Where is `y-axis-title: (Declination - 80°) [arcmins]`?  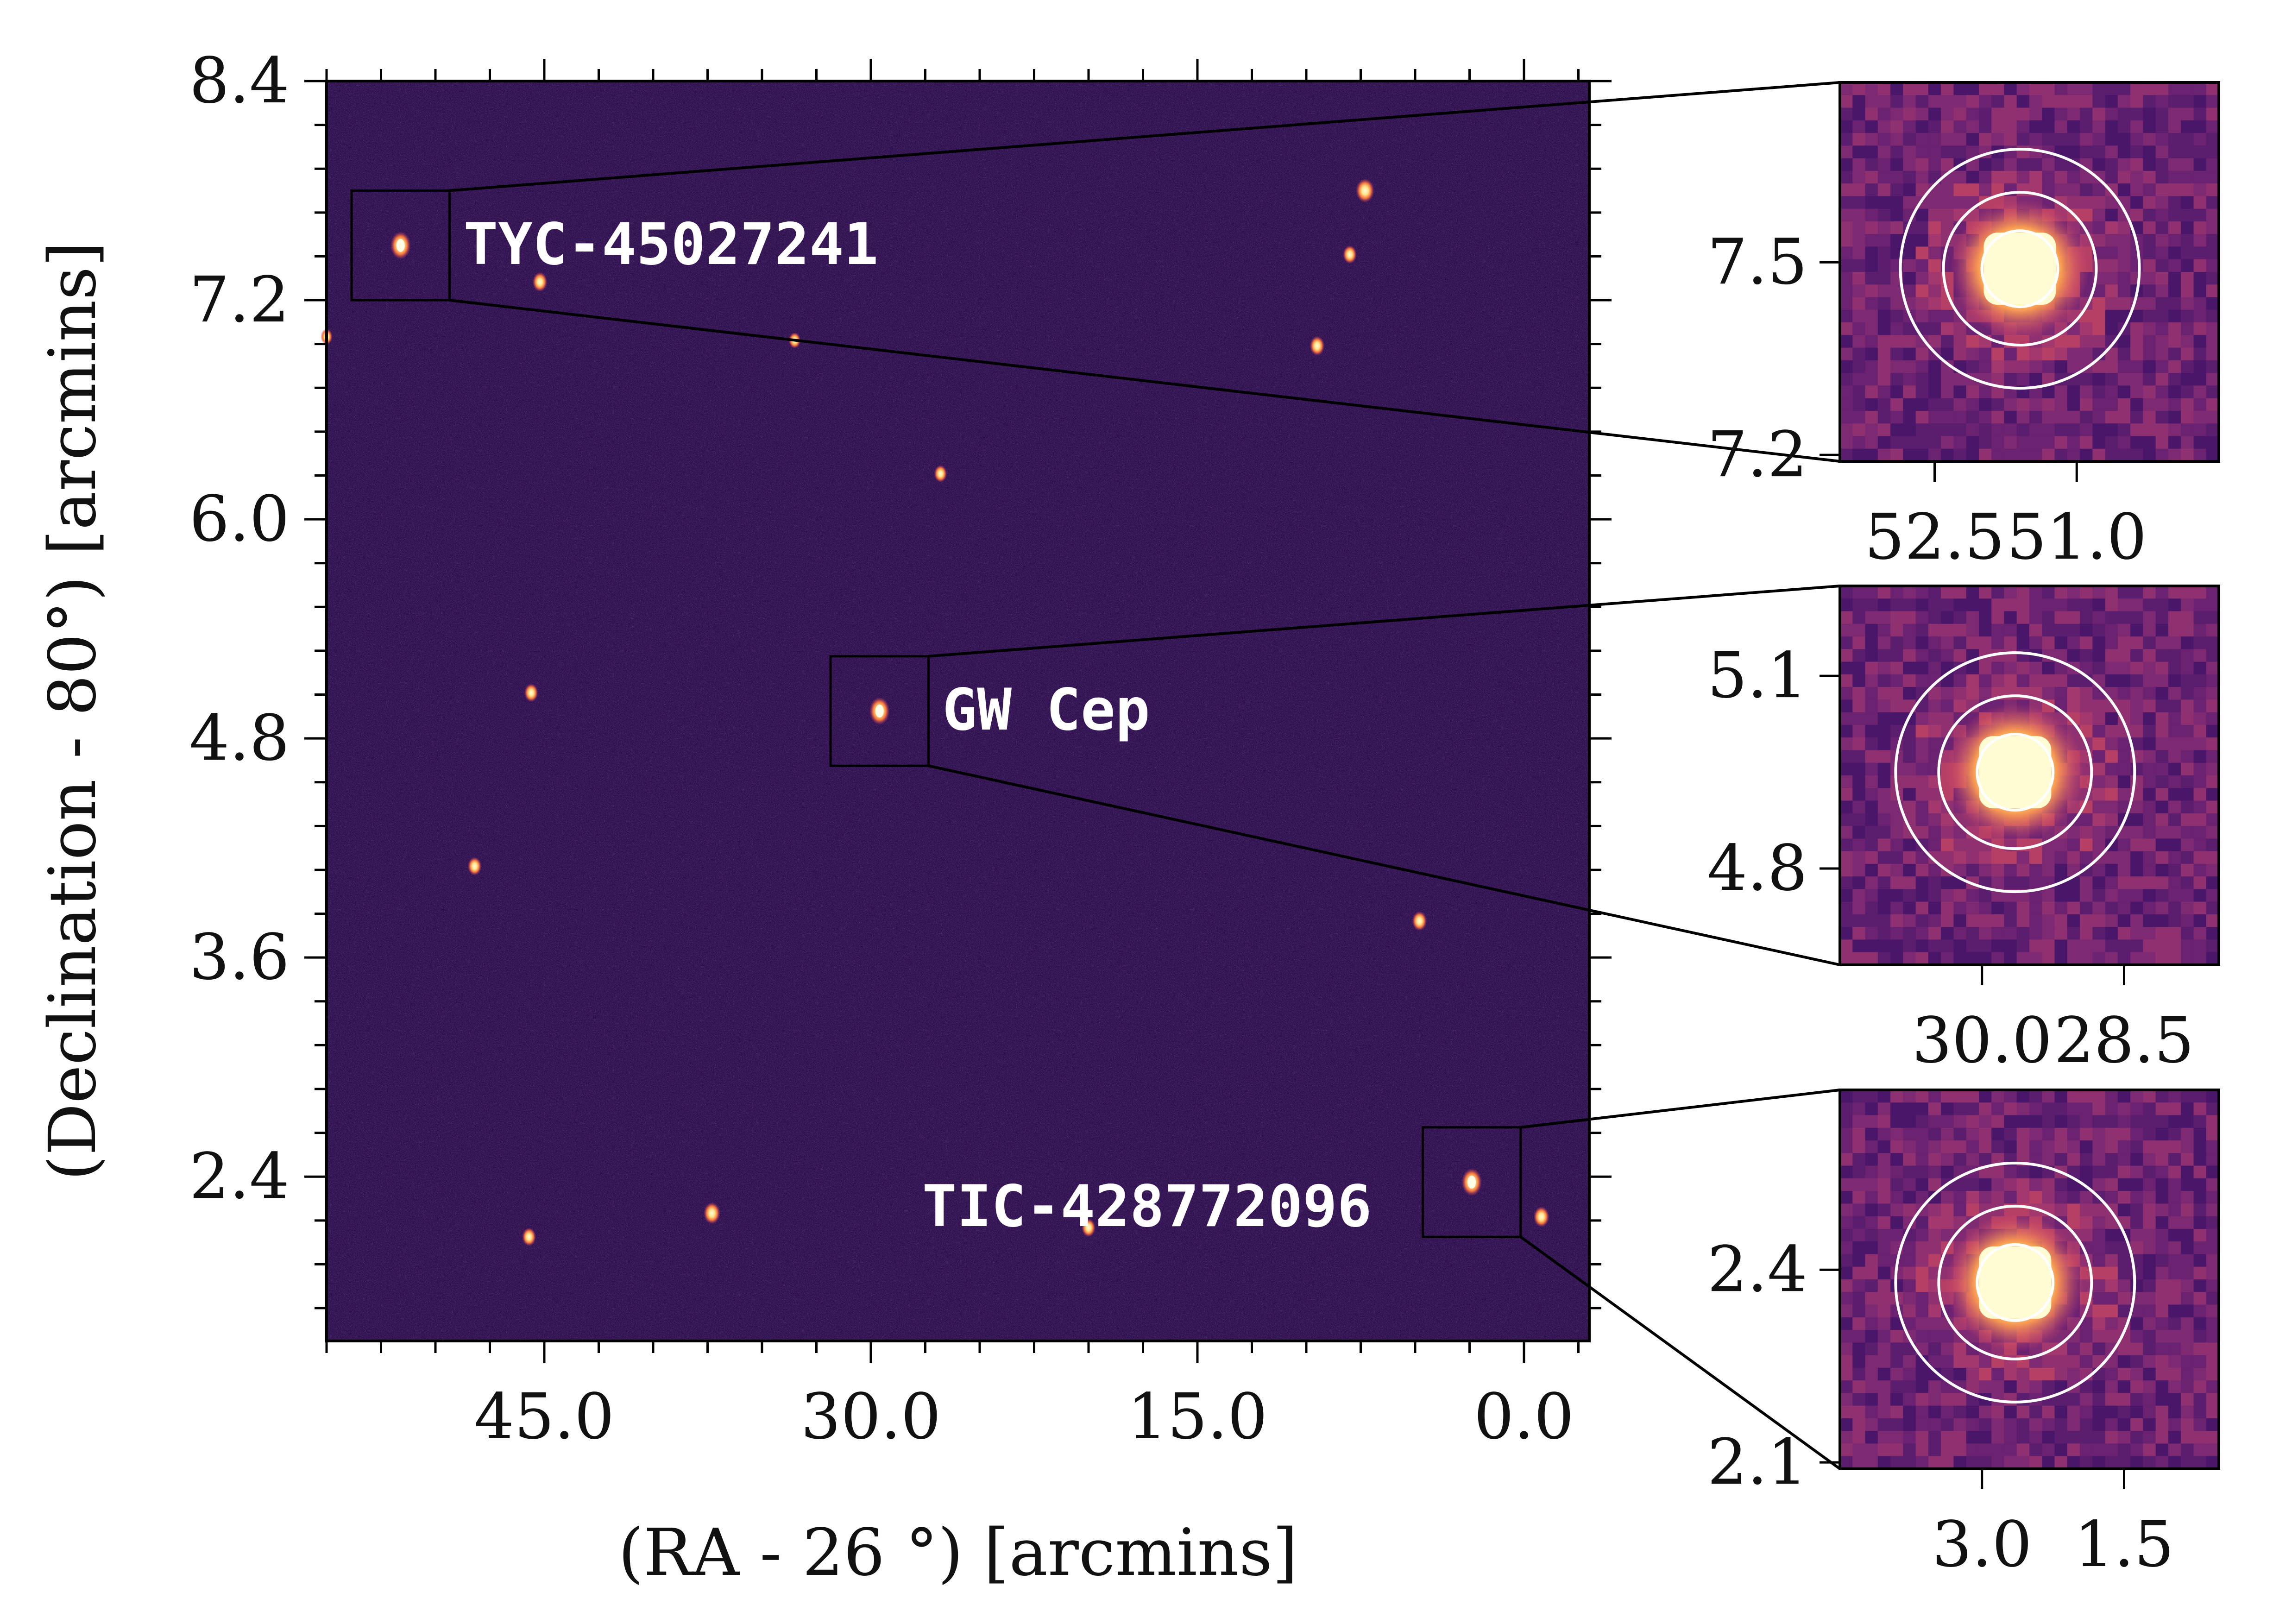
y-axis-title: (Declination - 80°) [arcmins] is located at coordinates (73, 711).